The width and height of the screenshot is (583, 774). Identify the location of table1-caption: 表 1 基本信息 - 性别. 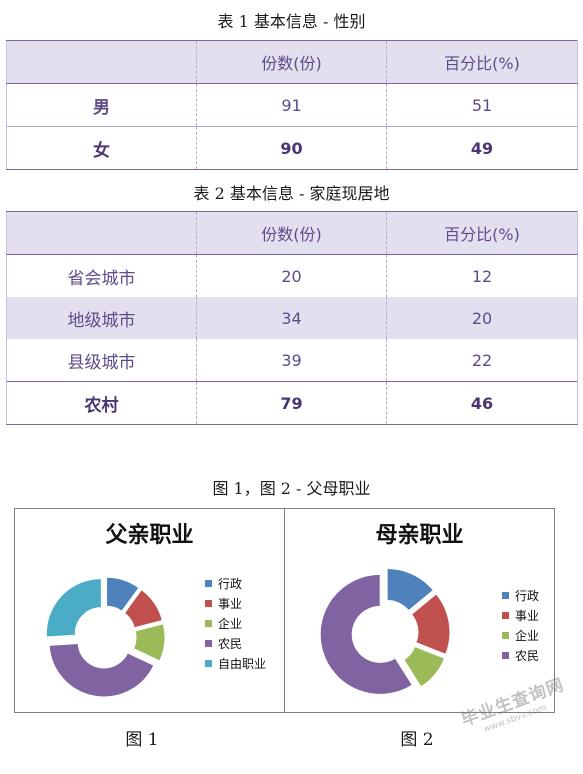
(291, 21).